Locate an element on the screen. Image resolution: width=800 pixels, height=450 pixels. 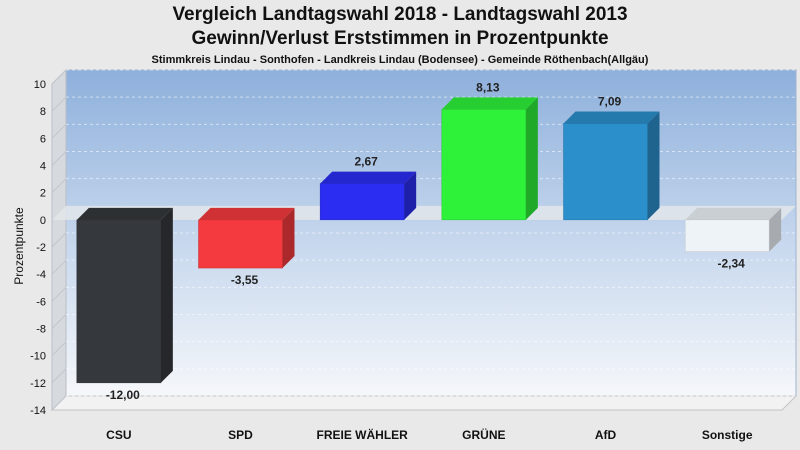
y-tick-label: -14 is located at coordinates (38, 411).